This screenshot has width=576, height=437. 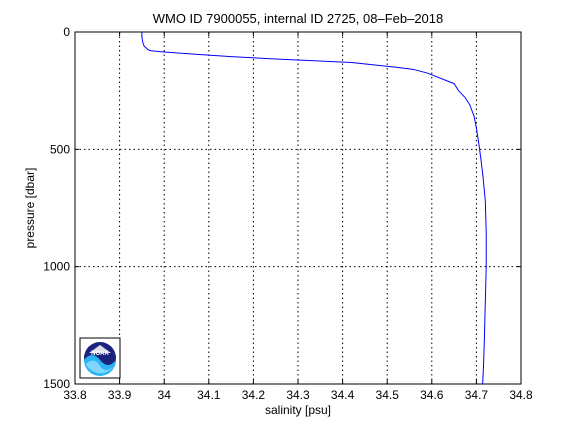 I want to click on logo-text: NOAA, so click(x=100, y=354).